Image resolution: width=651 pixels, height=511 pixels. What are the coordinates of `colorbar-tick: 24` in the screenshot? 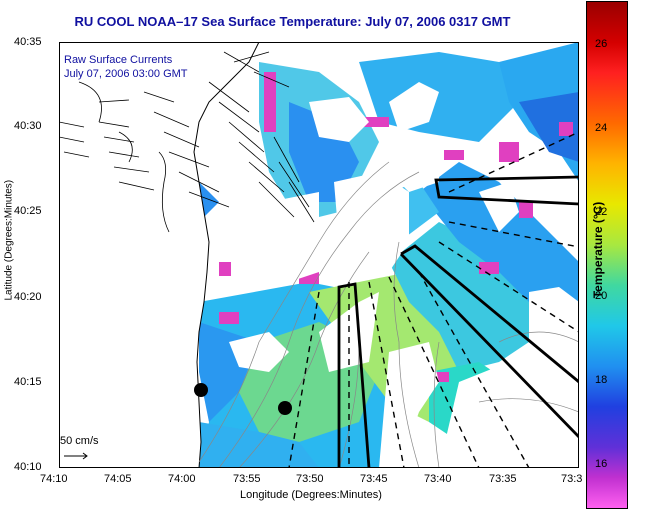 It's located at (601, 128).